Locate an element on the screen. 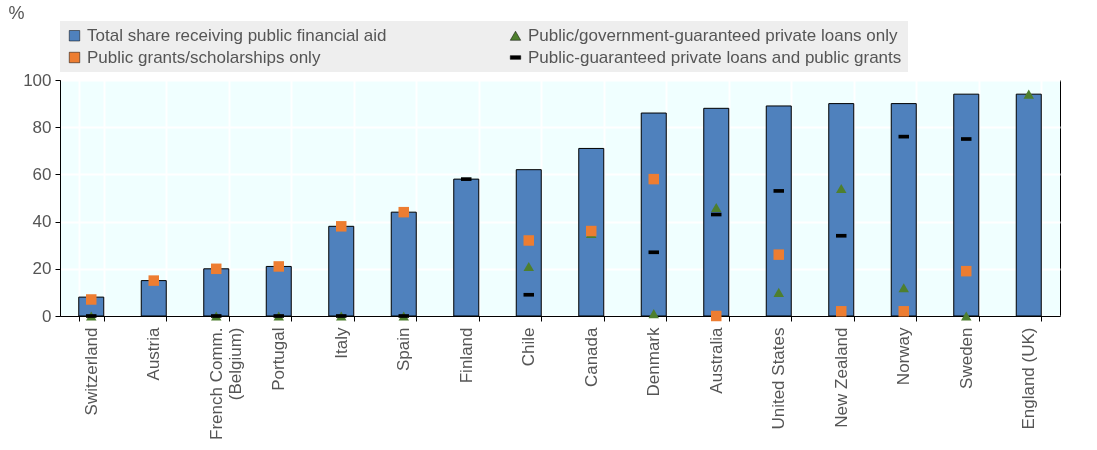 The image size is (1097, 450). y-tick-label: 60 is located at coordinates (42, 174).